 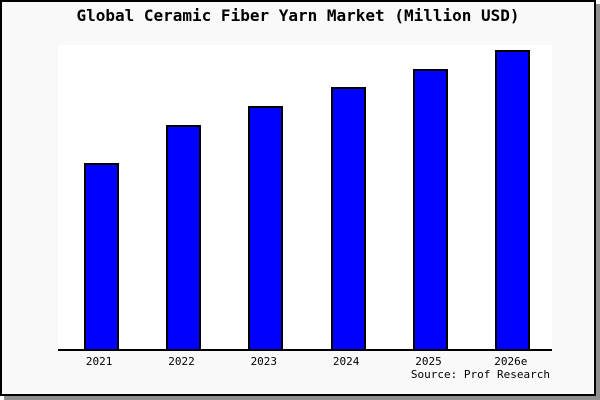 What do you see at coordinates (99, 361) in the screenshot?
I see `x-axis-label-2021: 2021` at bounding box center [99, 361].